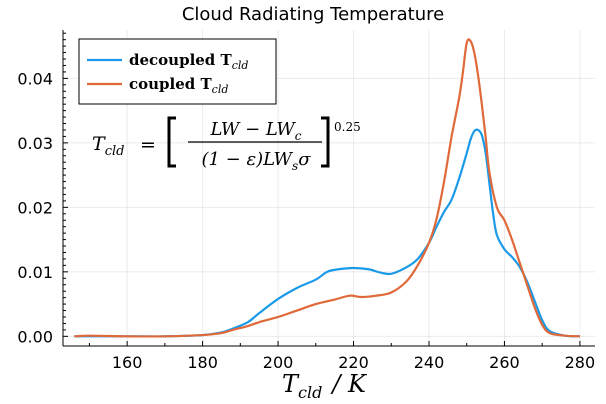 This screenshot has height=404, width=606. What do you see at coordinates (295, 166) in the screenshot?
I see `equation-denominator-sub: s` at bounding box center [295, 166].